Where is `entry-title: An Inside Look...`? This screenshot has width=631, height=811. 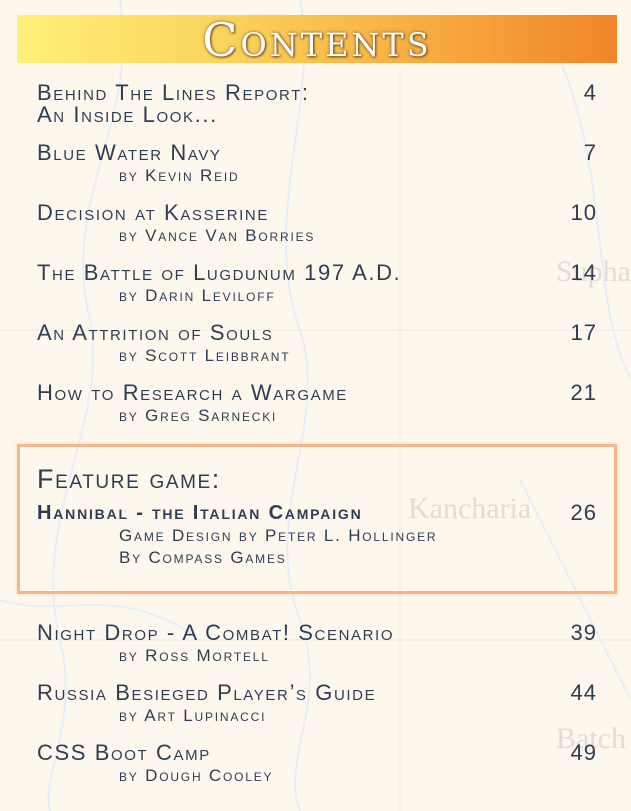
entry-title: An Inside Look... is located at coordinates (127, 114).